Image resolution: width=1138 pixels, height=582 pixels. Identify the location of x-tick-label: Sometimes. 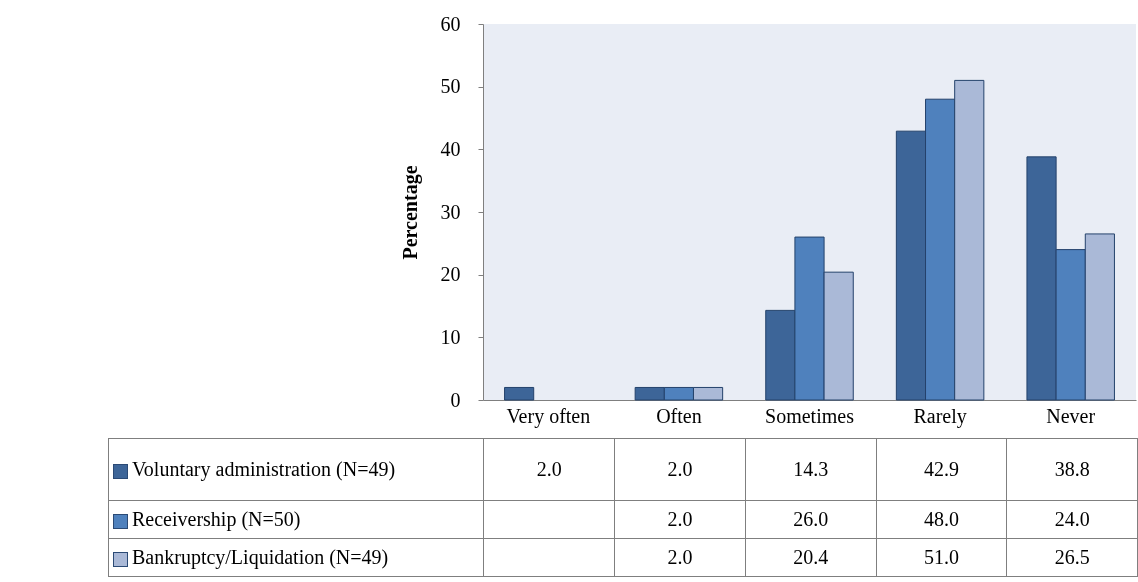
(810, 415).